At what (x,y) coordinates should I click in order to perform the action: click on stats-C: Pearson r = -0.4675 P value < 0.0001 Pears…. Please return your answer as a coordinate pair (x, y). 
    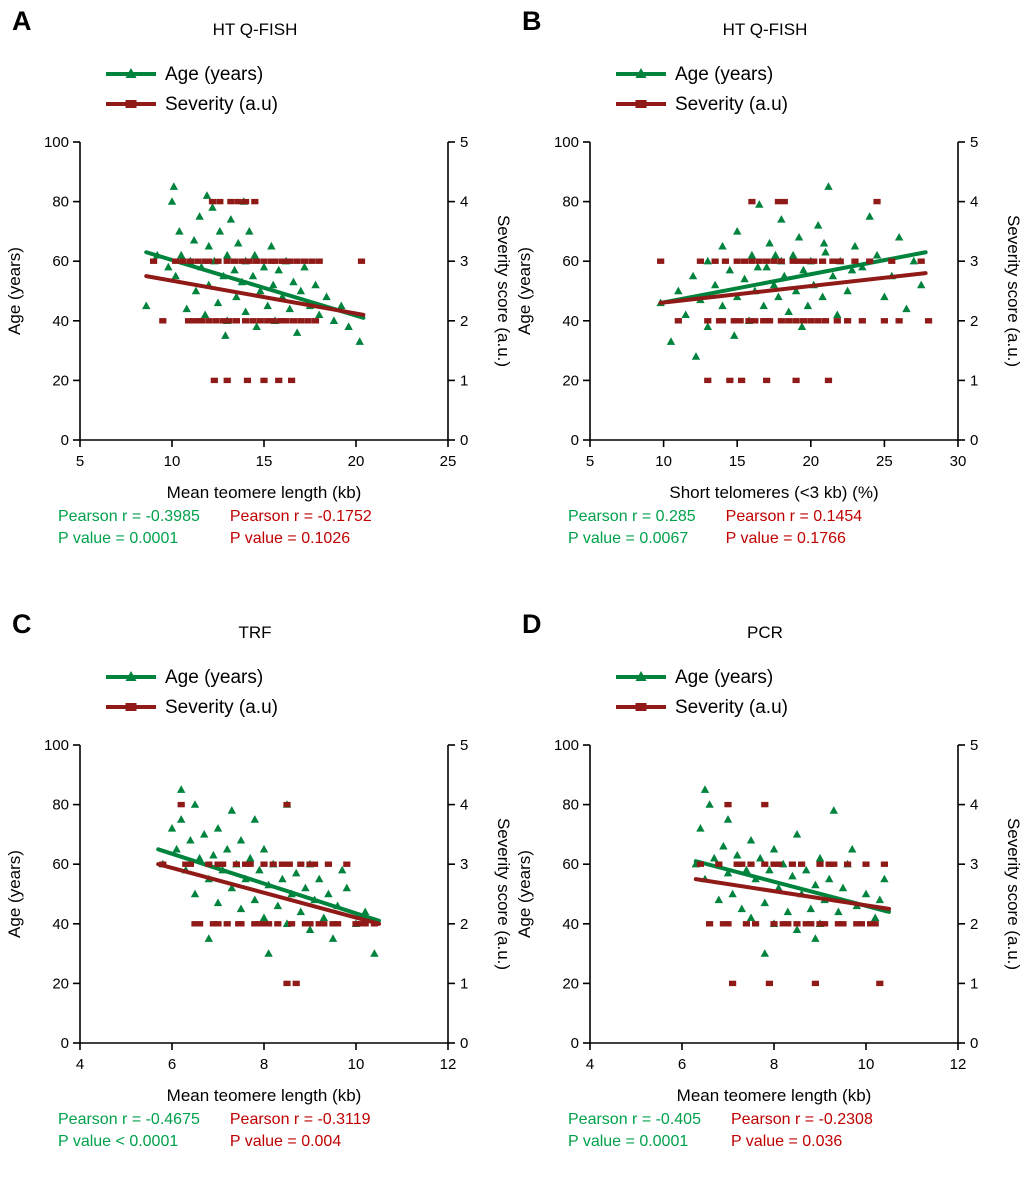
    Looking at the image, I should click on (255, 1131).